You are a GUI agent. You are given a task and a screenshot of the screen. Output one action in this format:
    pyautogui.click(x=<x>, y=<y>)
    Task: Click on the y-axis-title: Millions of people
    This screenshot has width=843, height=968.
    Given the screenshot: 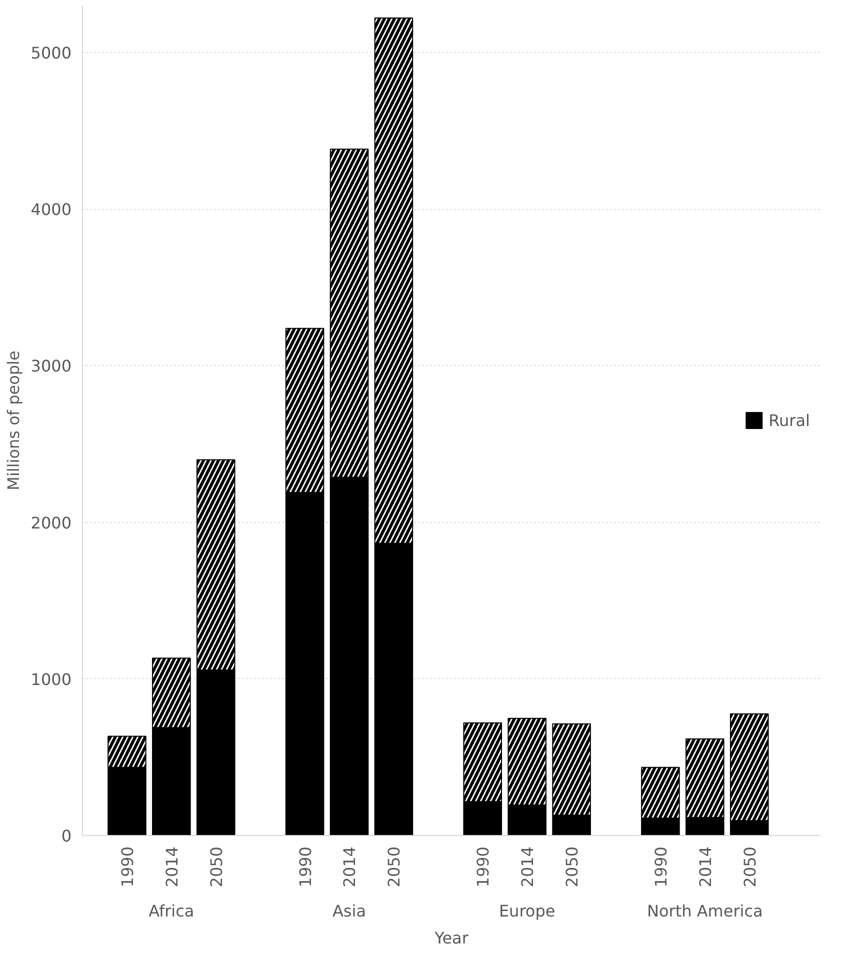 What is the action you would take?
    pyautogui.click(x=13, y=420)
    